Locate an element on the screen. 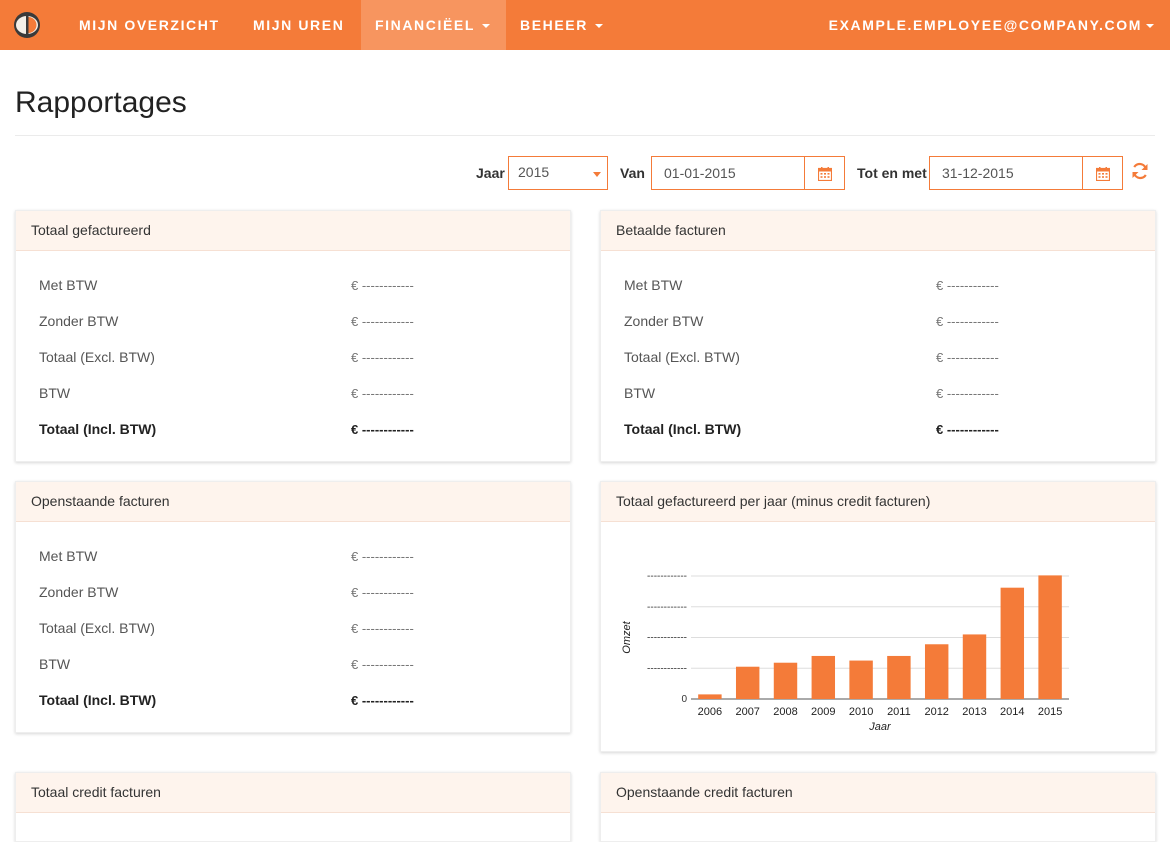 Image resolution: width=1170 pixels, height=842 pixels. x-tick-label: 2015 is located at coordinates (1050, 712).